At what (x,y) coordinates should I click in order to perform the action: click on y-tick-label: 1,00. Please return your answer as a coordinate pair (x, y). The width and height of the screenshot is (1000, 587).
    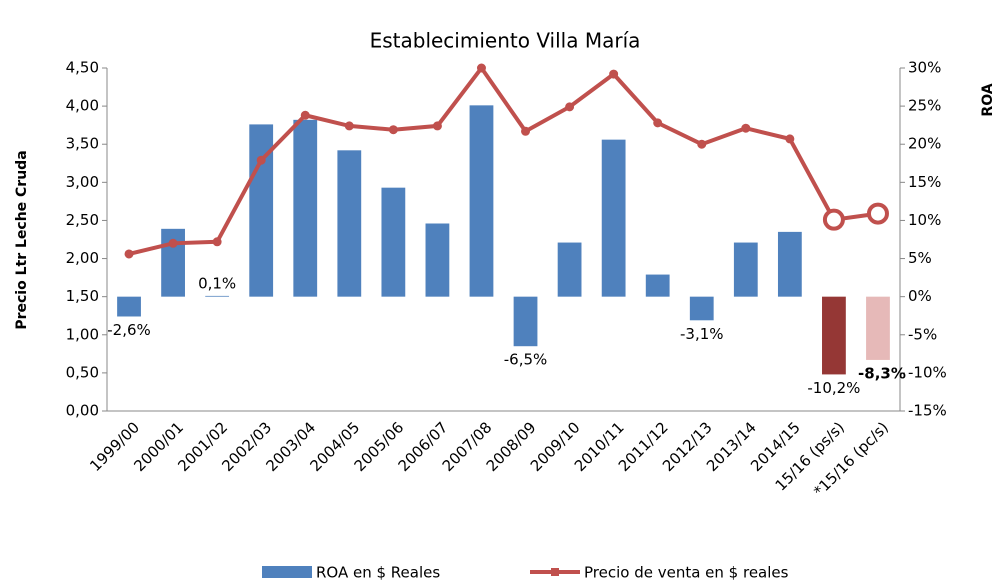
    Looking at the image, I should click on (82, 334).